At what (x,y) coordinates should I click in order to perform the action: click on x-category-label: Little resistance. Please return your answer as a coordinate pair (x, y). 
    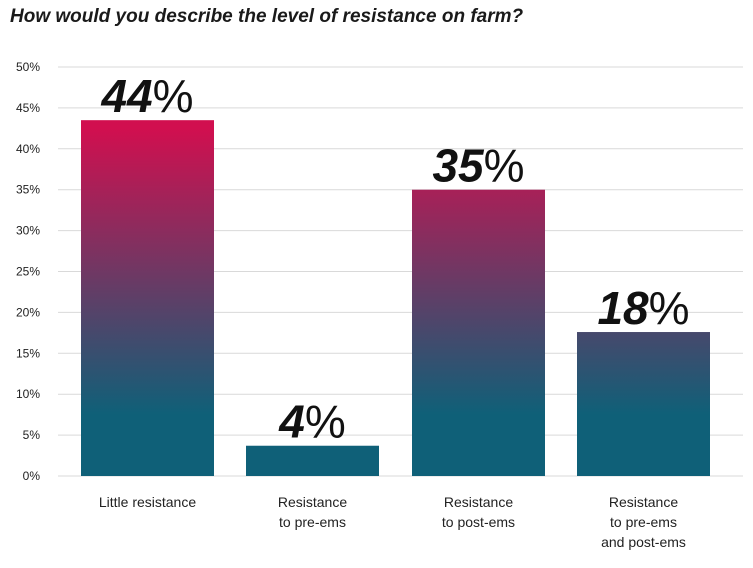
    Looking at the image, I should click on (147, 502).